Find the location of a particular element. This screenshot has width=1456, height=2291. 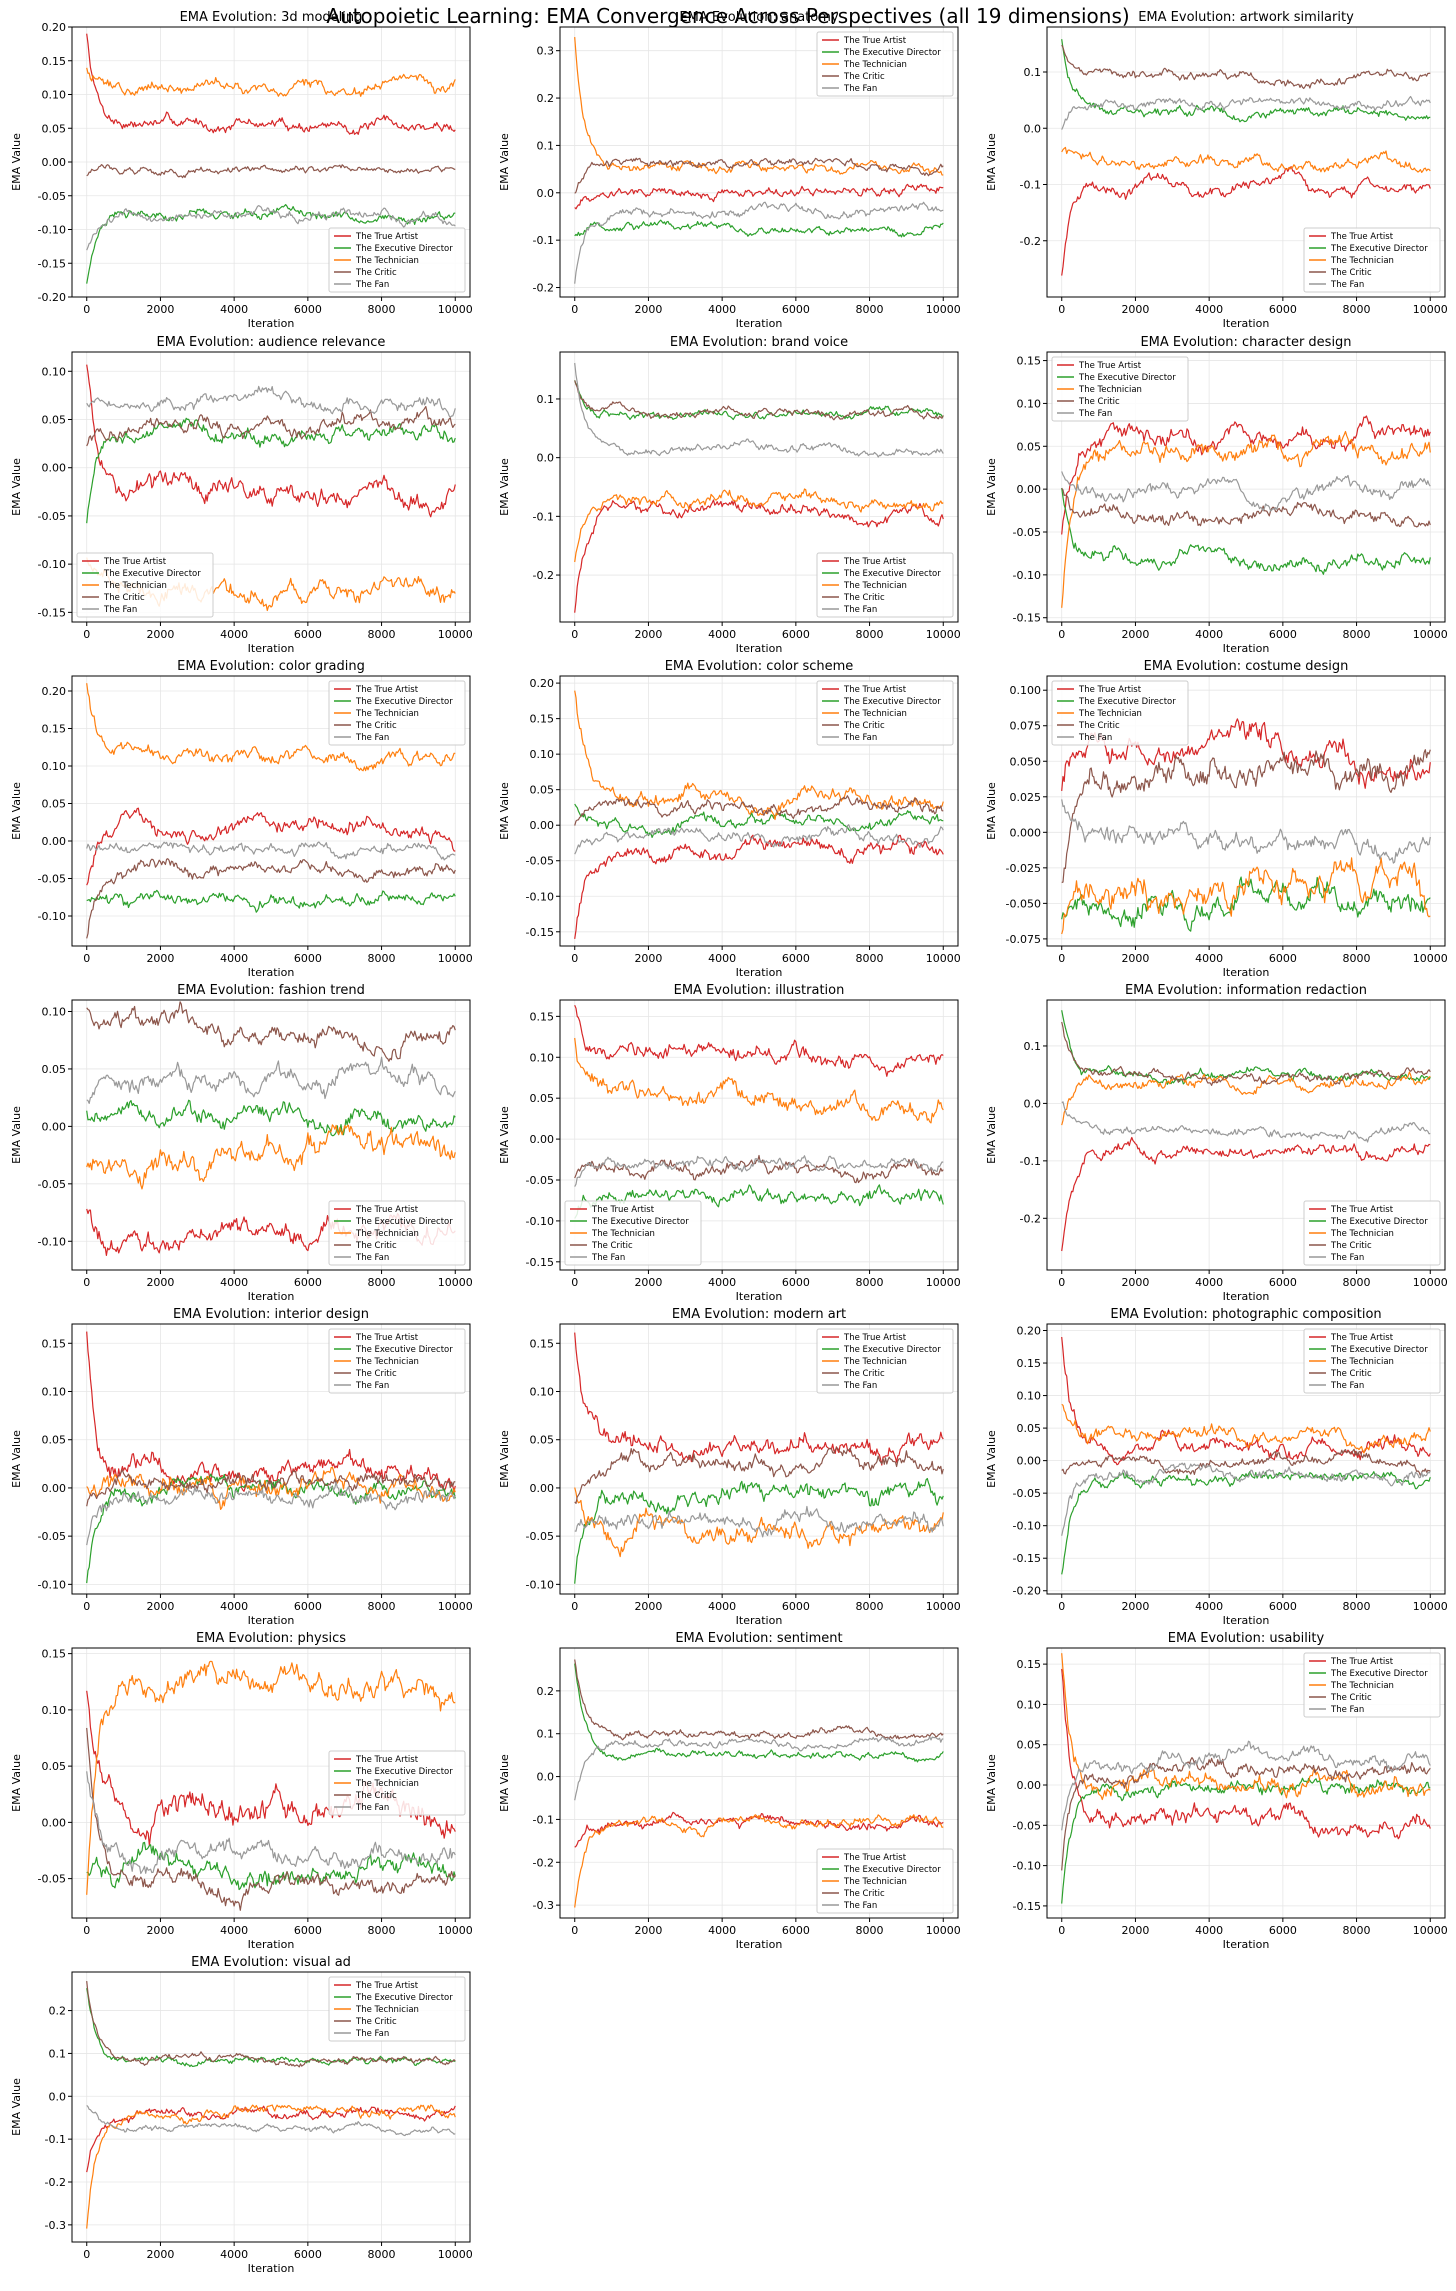

y-tick-label: -0.20 is located at coordinates (52, 297).